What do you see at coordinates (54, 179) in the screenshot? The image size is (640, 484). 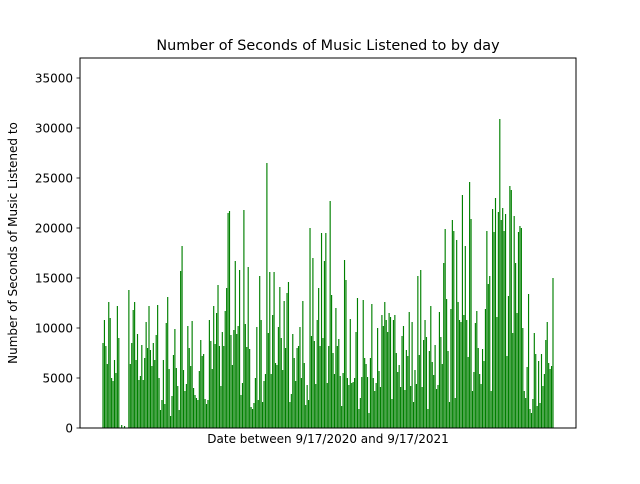 I see `y-tick-label: 25000` at bounding box center [54, 179].